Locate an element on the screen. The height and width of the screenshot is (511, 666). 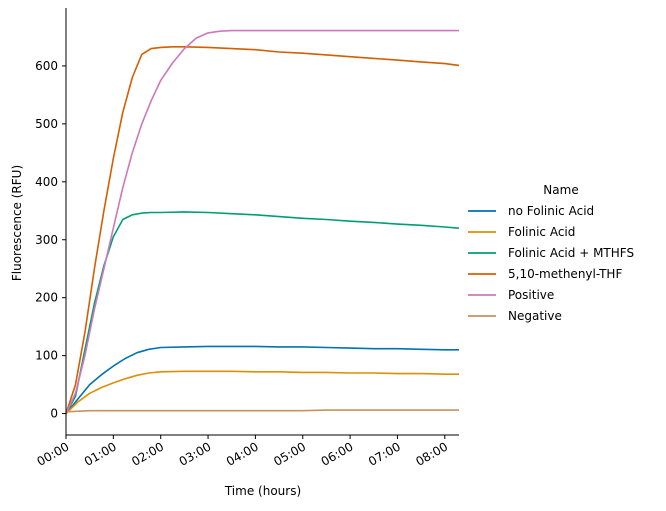
legend-entry-label: Folinic Acid + MTHFS is located at coordinates (571, 253).